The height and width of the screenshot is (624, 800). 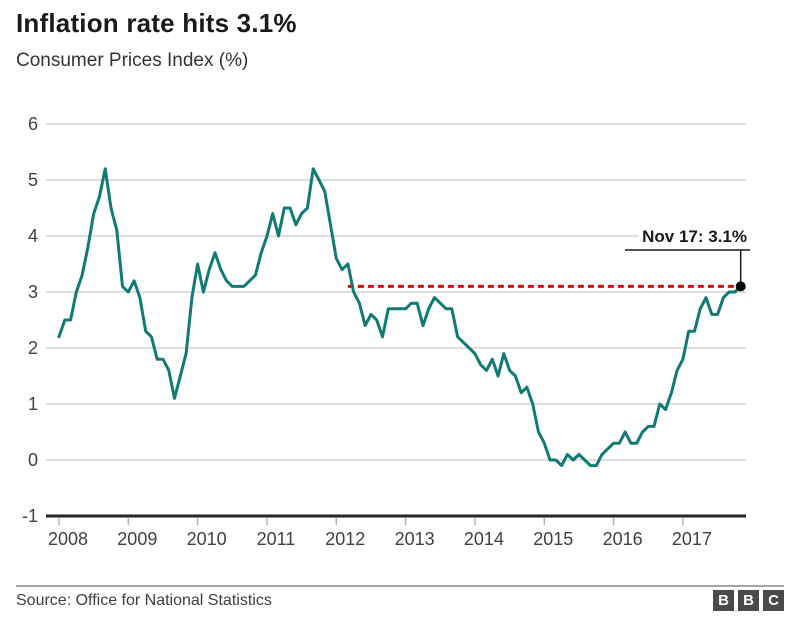 I want to click on x-axis-tick-label: 2013, so click(x=415, y=539).